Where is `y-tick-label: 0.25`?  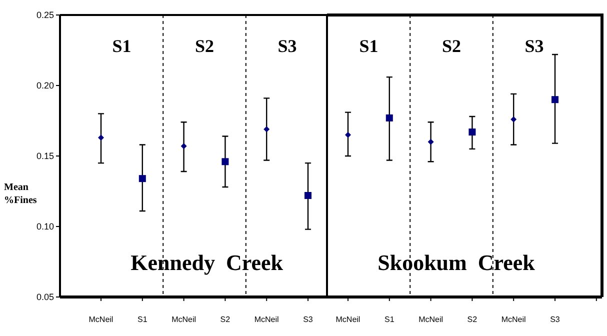 y-tick-label: 0.25 is located at coordinates (45, 15).